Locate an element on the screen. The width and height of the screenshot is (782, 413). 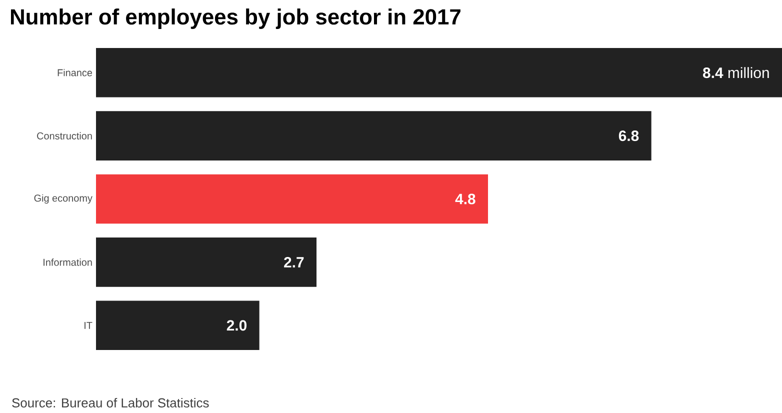
data-label: 2.7 is located at coordinates (294, 262).